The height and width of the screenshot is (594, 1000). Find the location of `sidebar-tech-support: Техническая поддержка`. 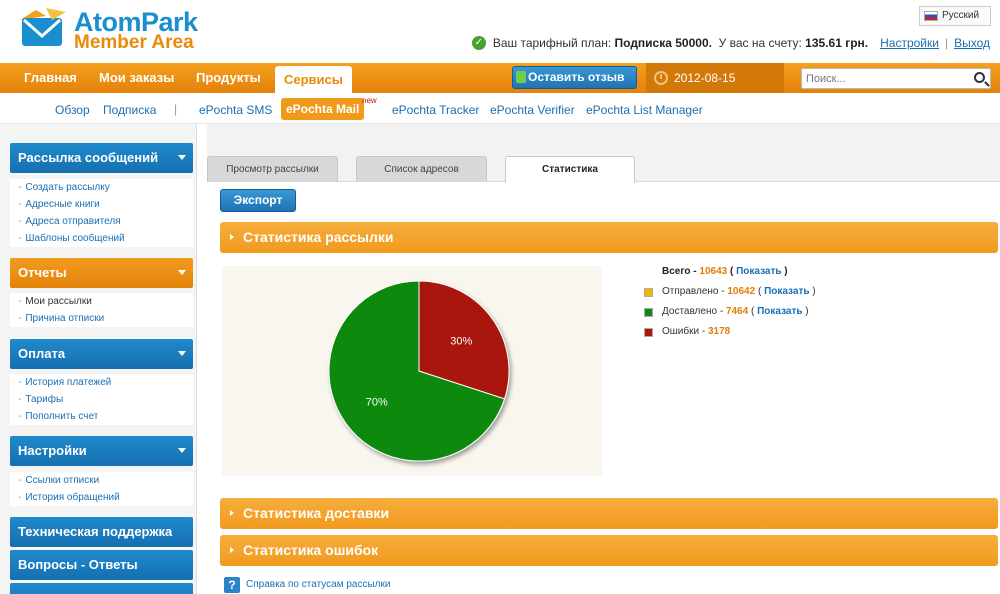

sidebar-tech-support: Техническая поддержка is located at coordinates (101, 532).